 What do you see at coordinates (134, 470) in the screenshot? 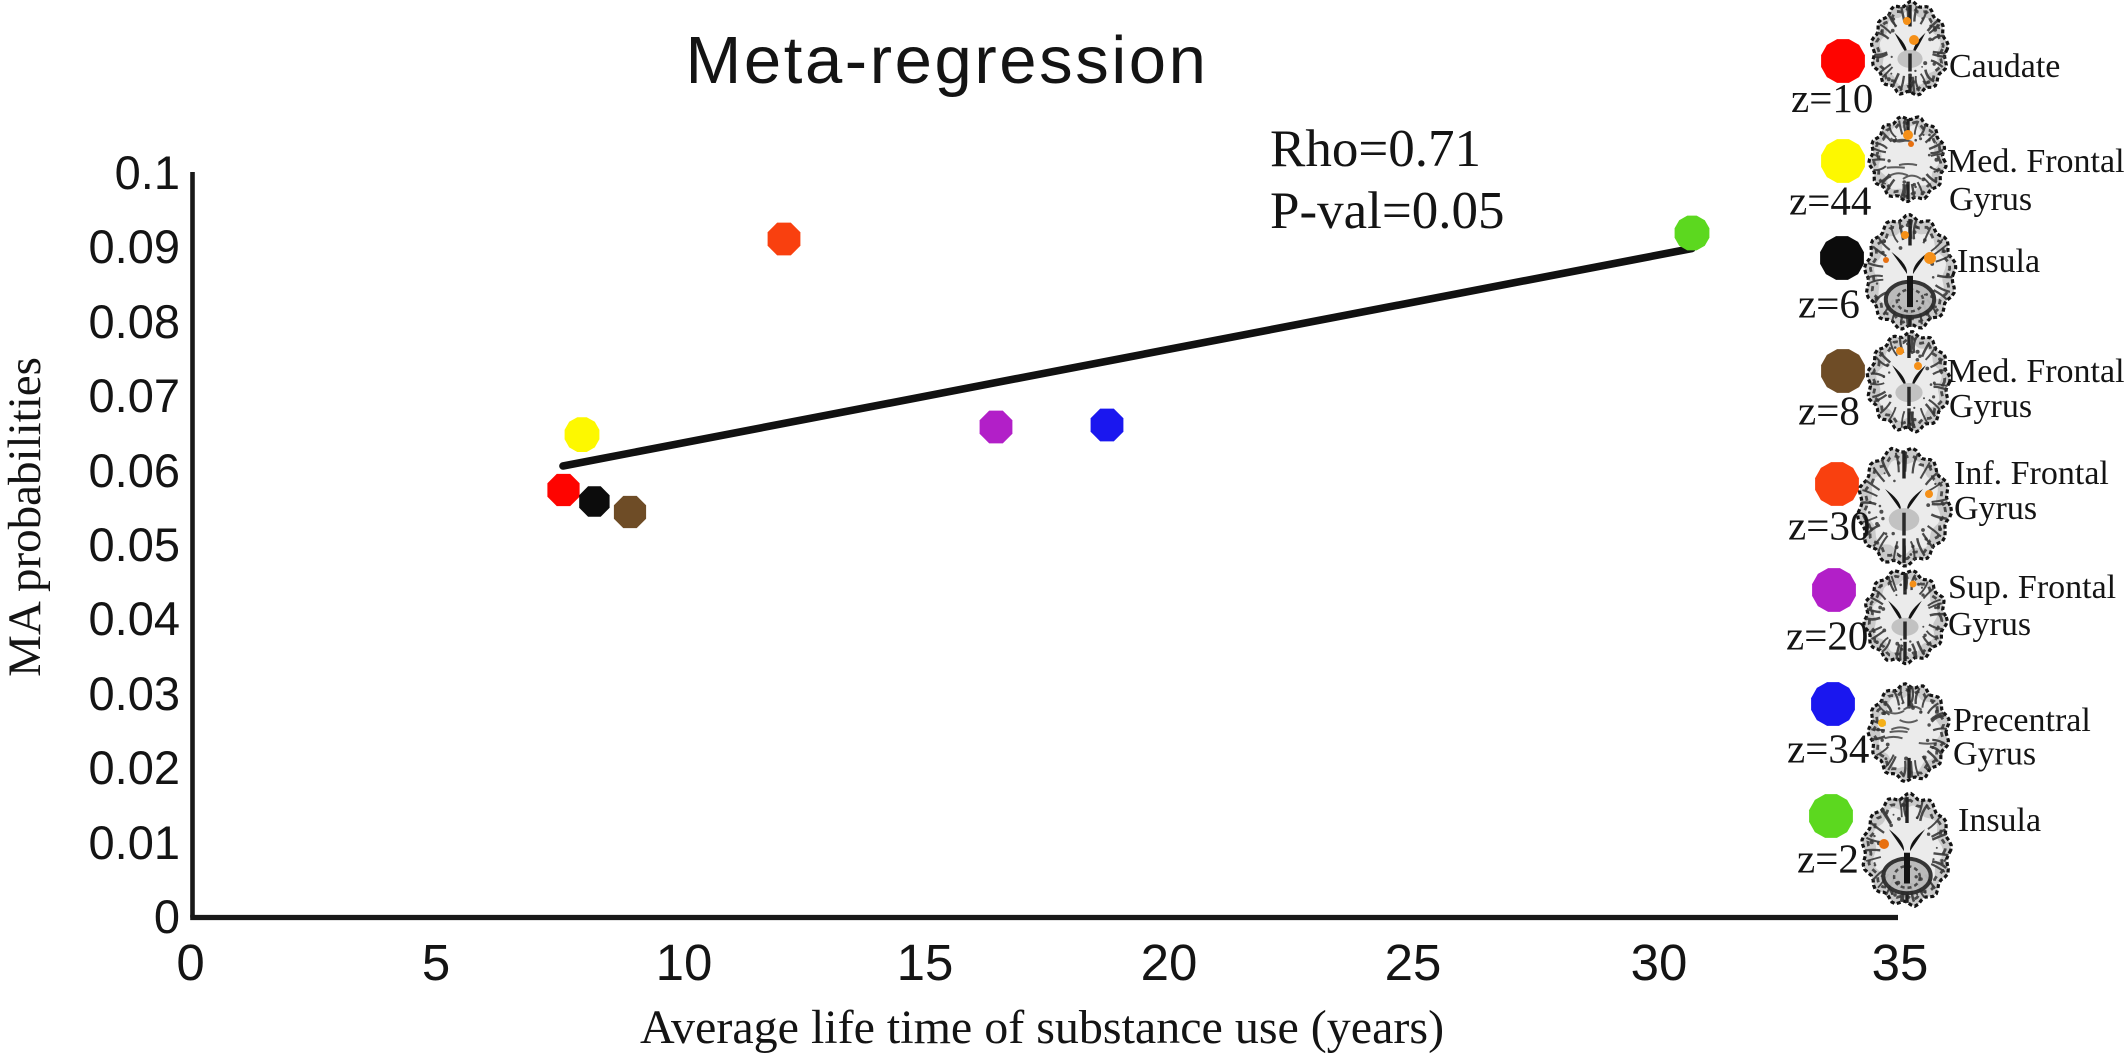
I see `svg-text: 0.06` at bounding box center [134, 470].